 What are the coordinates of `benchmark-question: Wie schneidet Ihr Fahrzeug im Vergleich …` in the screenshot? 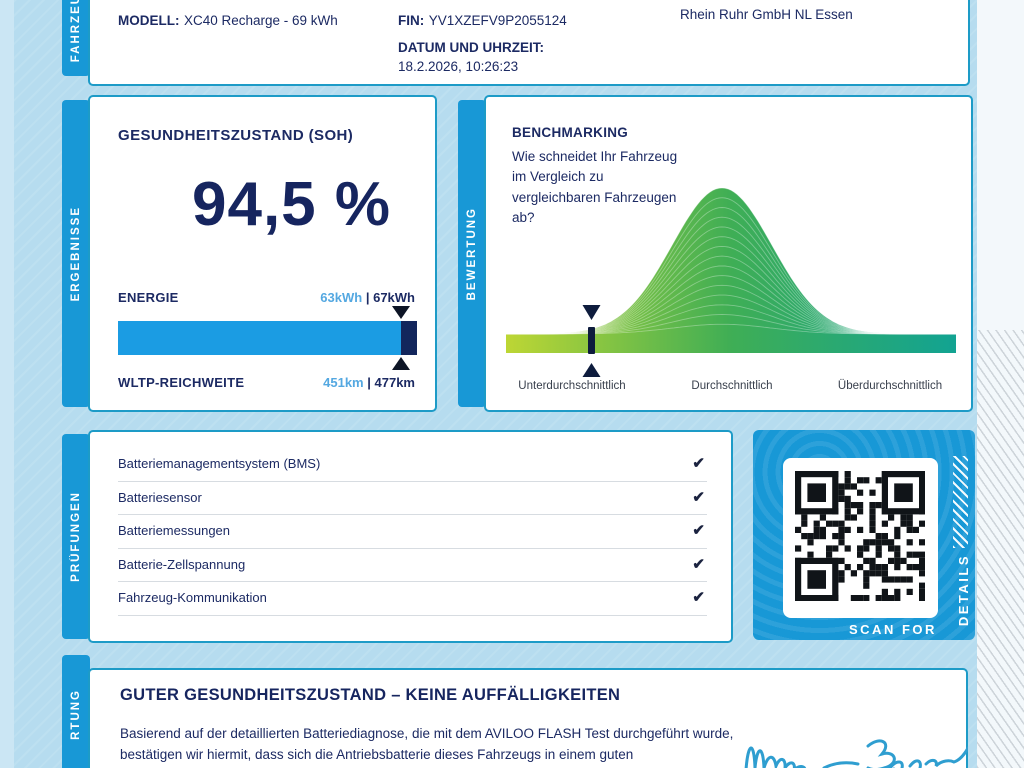 It's located at (595, 187).